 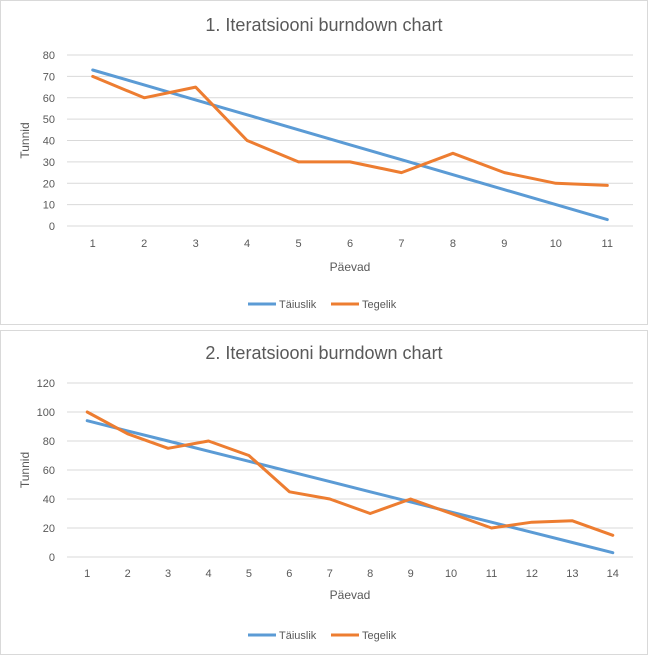 What do you see at coordinates (49, 184) in the screenshot?
I see `chart-1-y-tick-label: 20` at bounding box center [49, 184].